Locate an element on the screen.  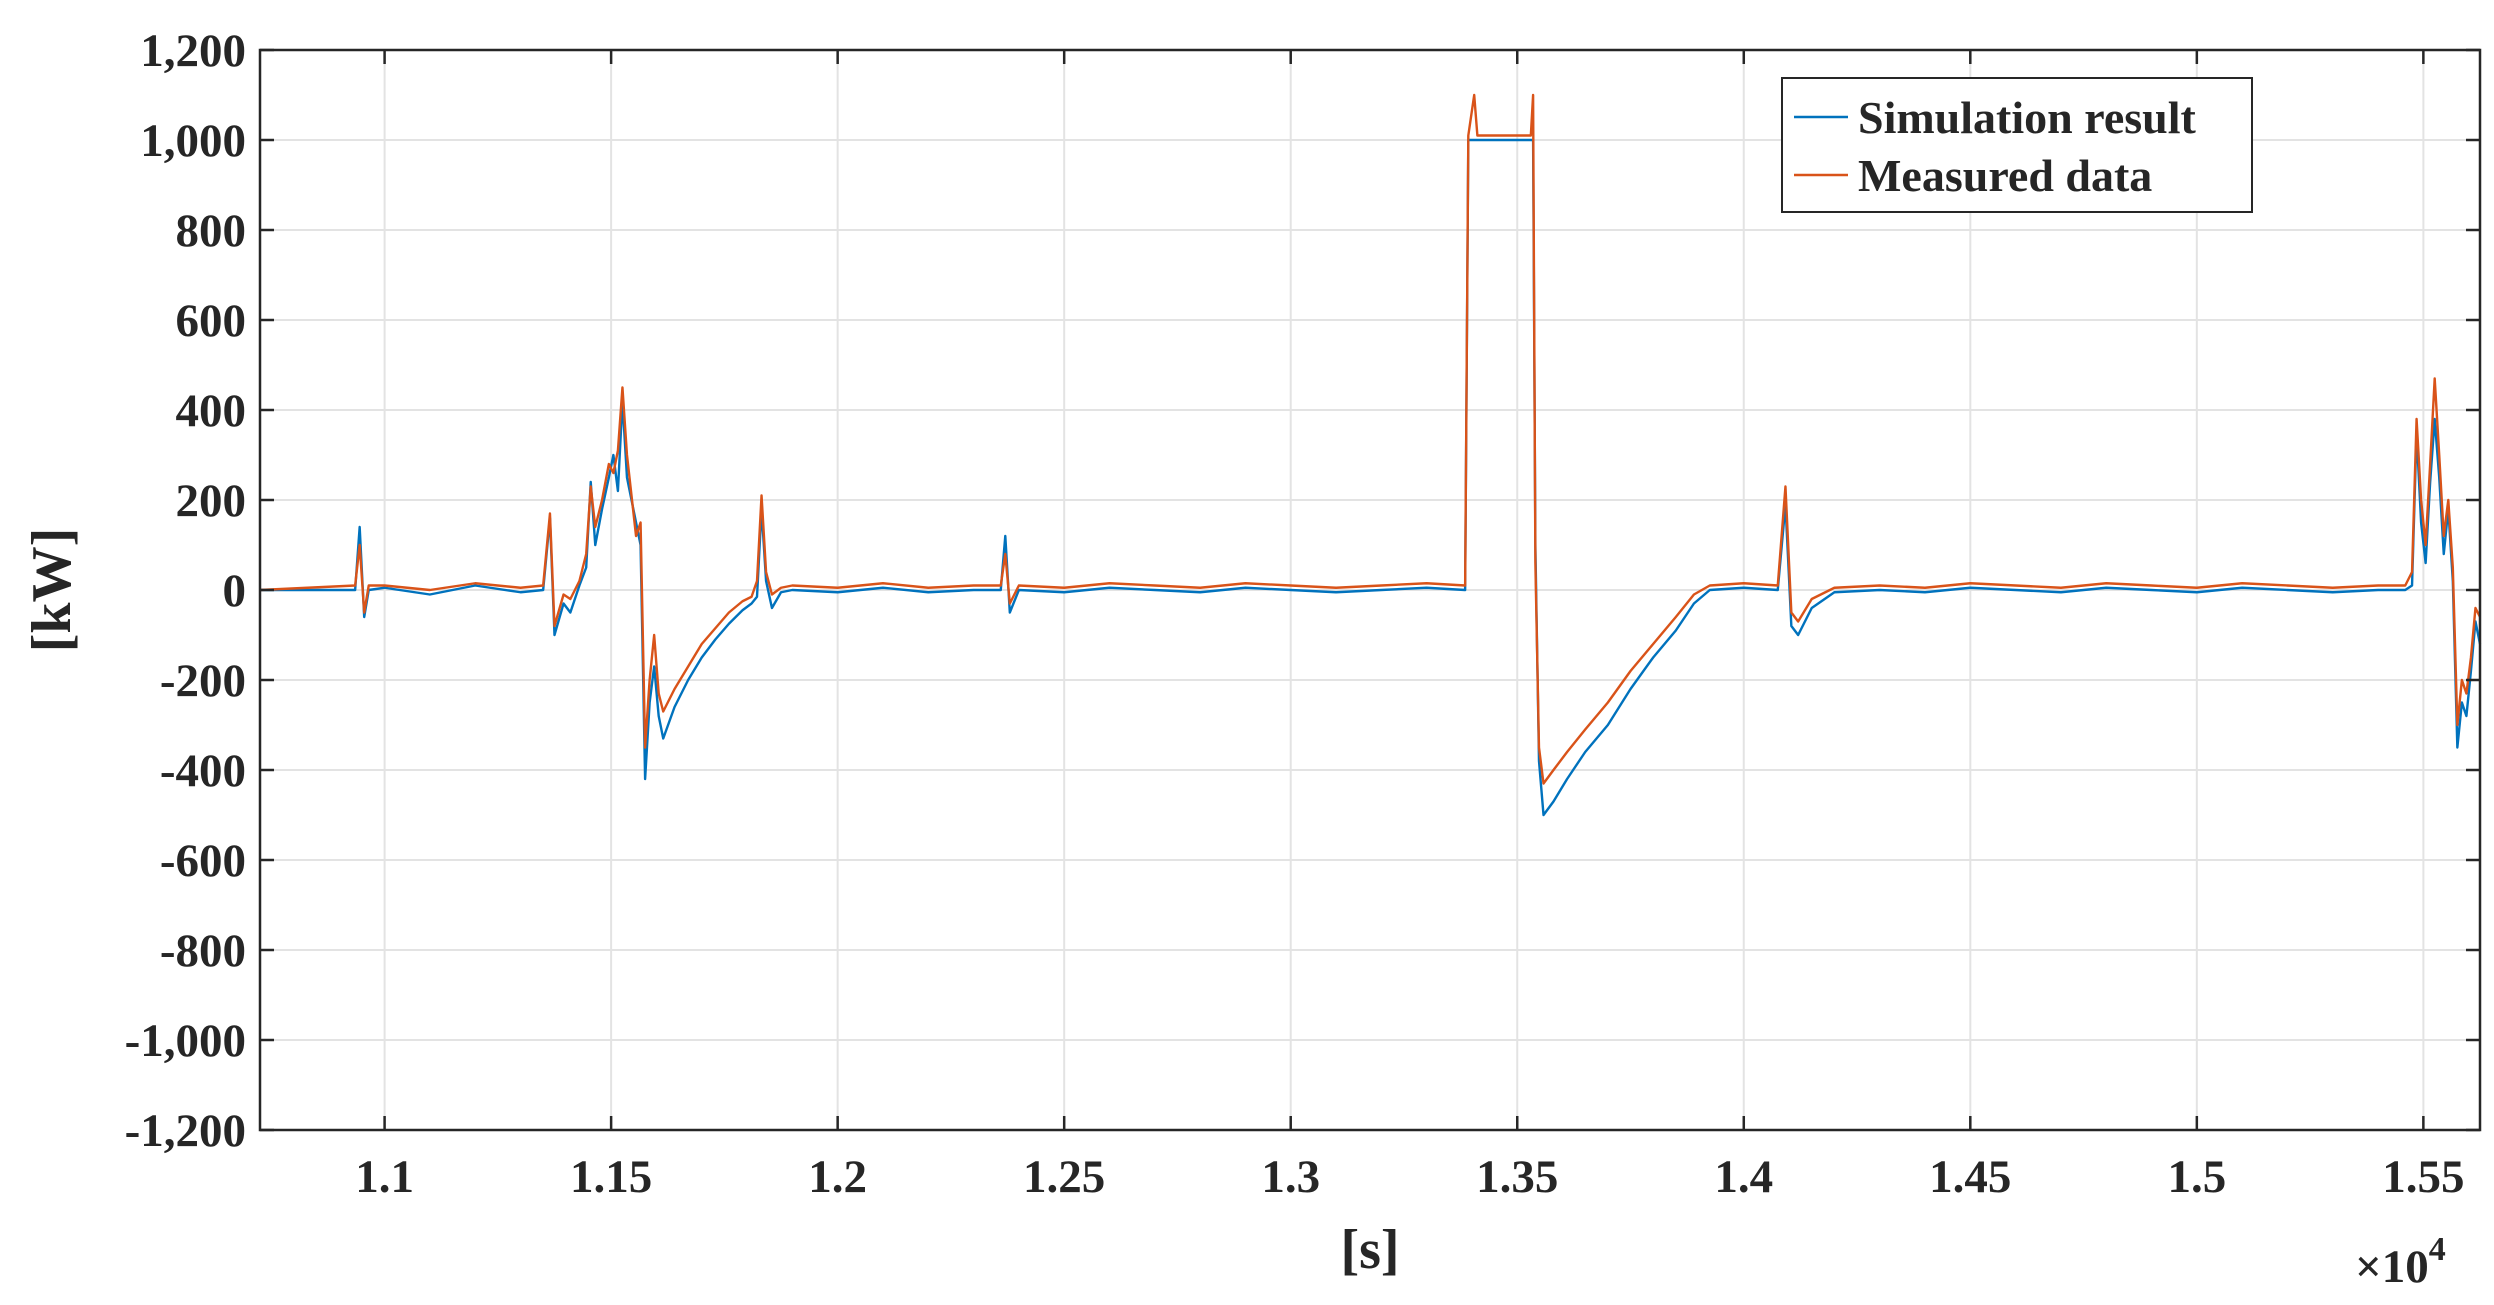
y-tick-label: -1,200 is located at coordinates (185, 1131).